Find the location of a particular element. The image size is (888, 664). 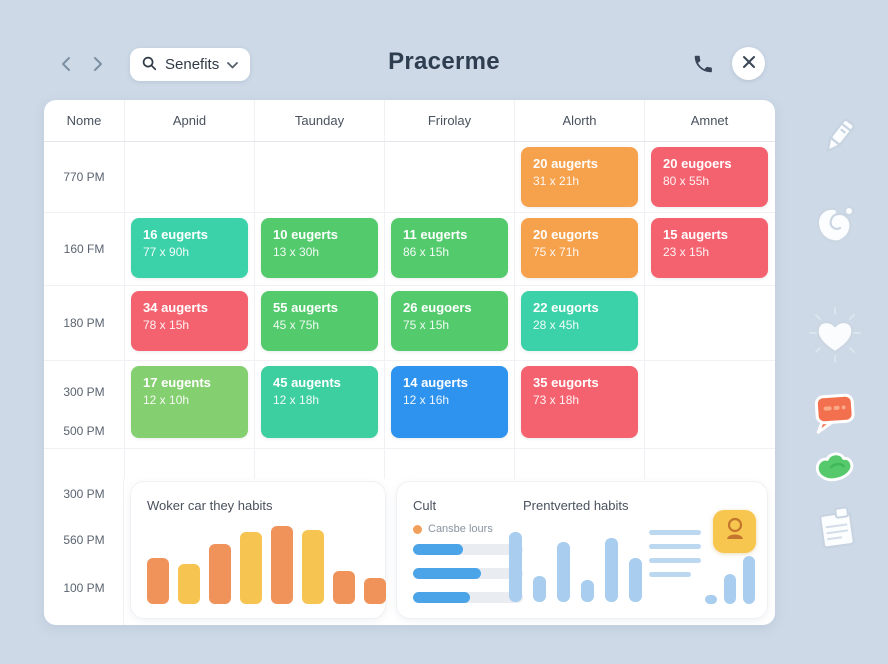

event-block: 14 augerts 12 x 16h is located at coordinates (449, 402).